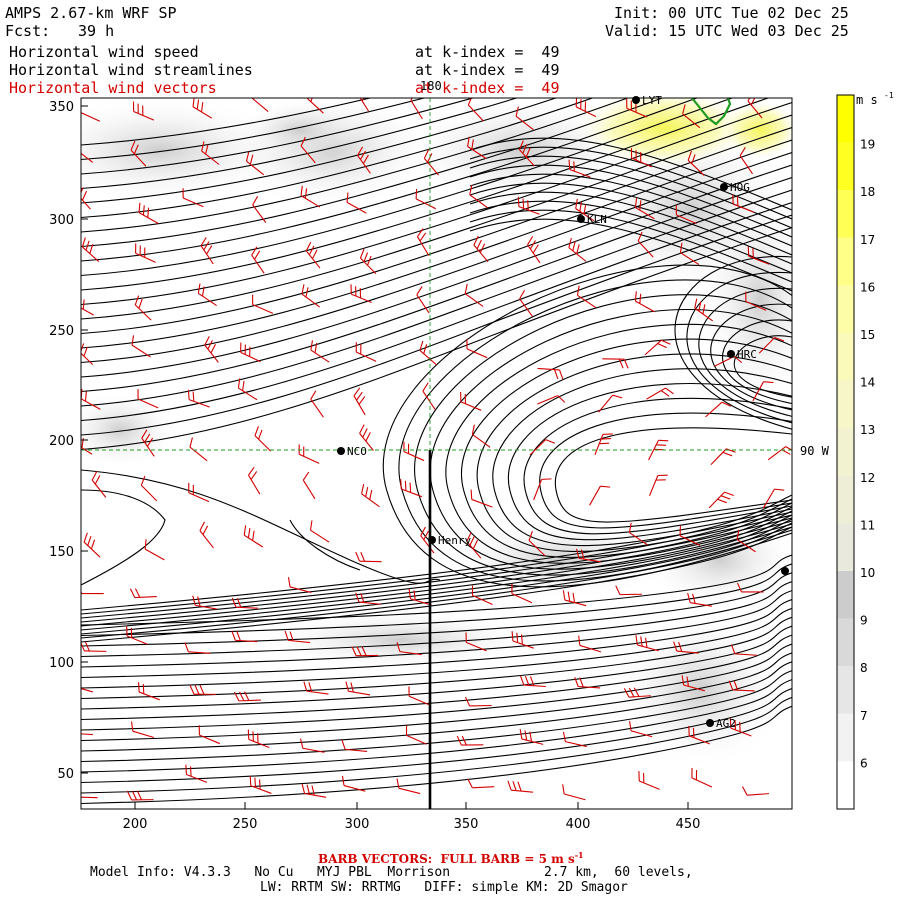 This screenshot has width=900, height=900. Describe the element at coordinates (432, 540) in the screenshot. I see `station-marker` at that location.